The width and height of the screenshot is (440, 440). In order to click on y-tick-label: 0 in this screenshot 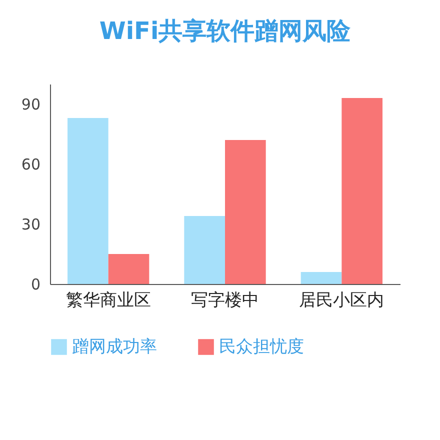, I will do `click(35, 285)`.